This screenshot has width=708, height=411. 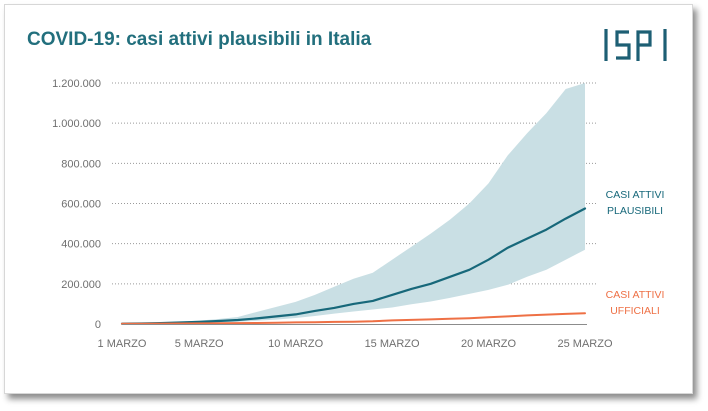 I want to click on x-tick-label: 20 MARZO, so click(x=488, y=344).